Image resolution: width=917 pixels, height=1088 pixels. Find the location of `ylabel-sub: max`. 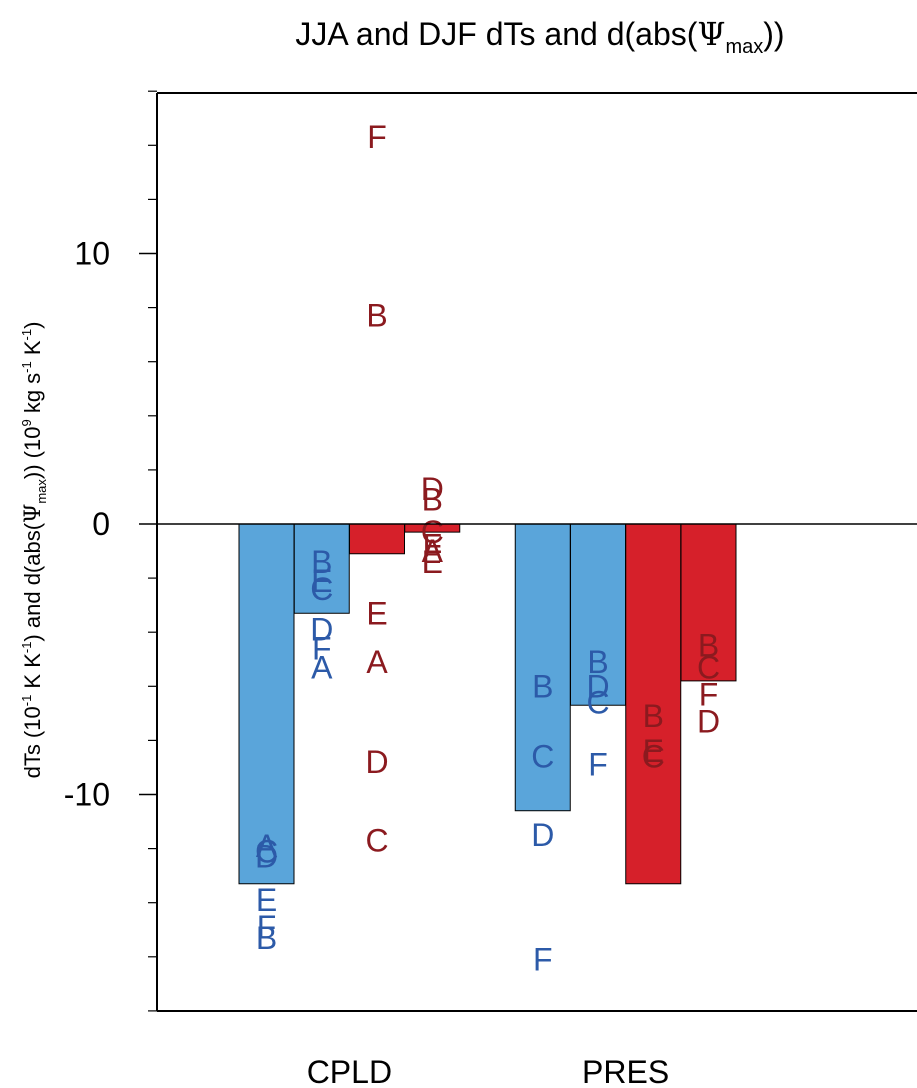

ylabel-sub: max is located at coordinates (41, 491).